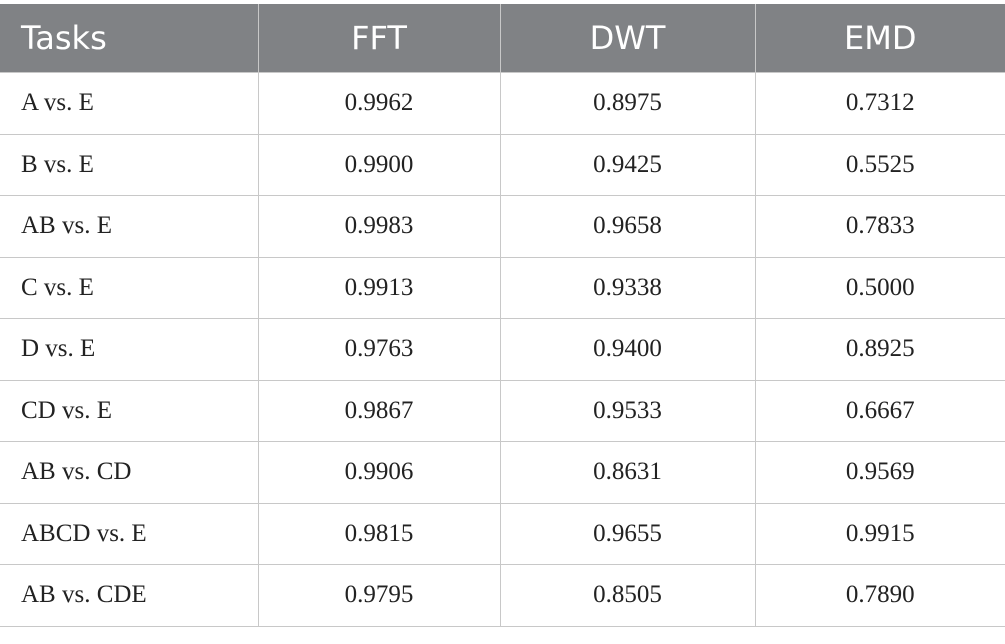 The width and height of the screenshot is (1005, 644). Describe the element at coordinates (627, 38) in the screenshot. I see `header-cell: DWT` at that location.